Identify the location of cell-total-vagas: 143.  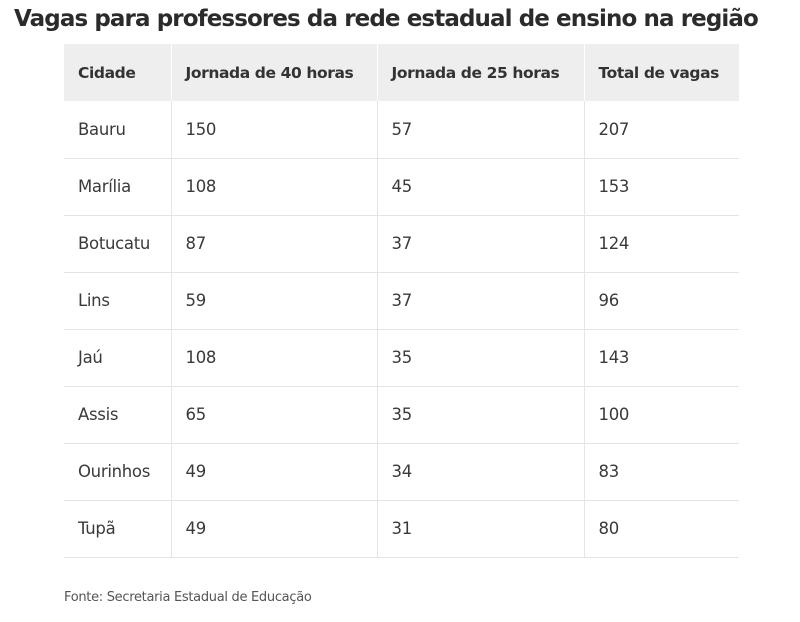
(661, 358).